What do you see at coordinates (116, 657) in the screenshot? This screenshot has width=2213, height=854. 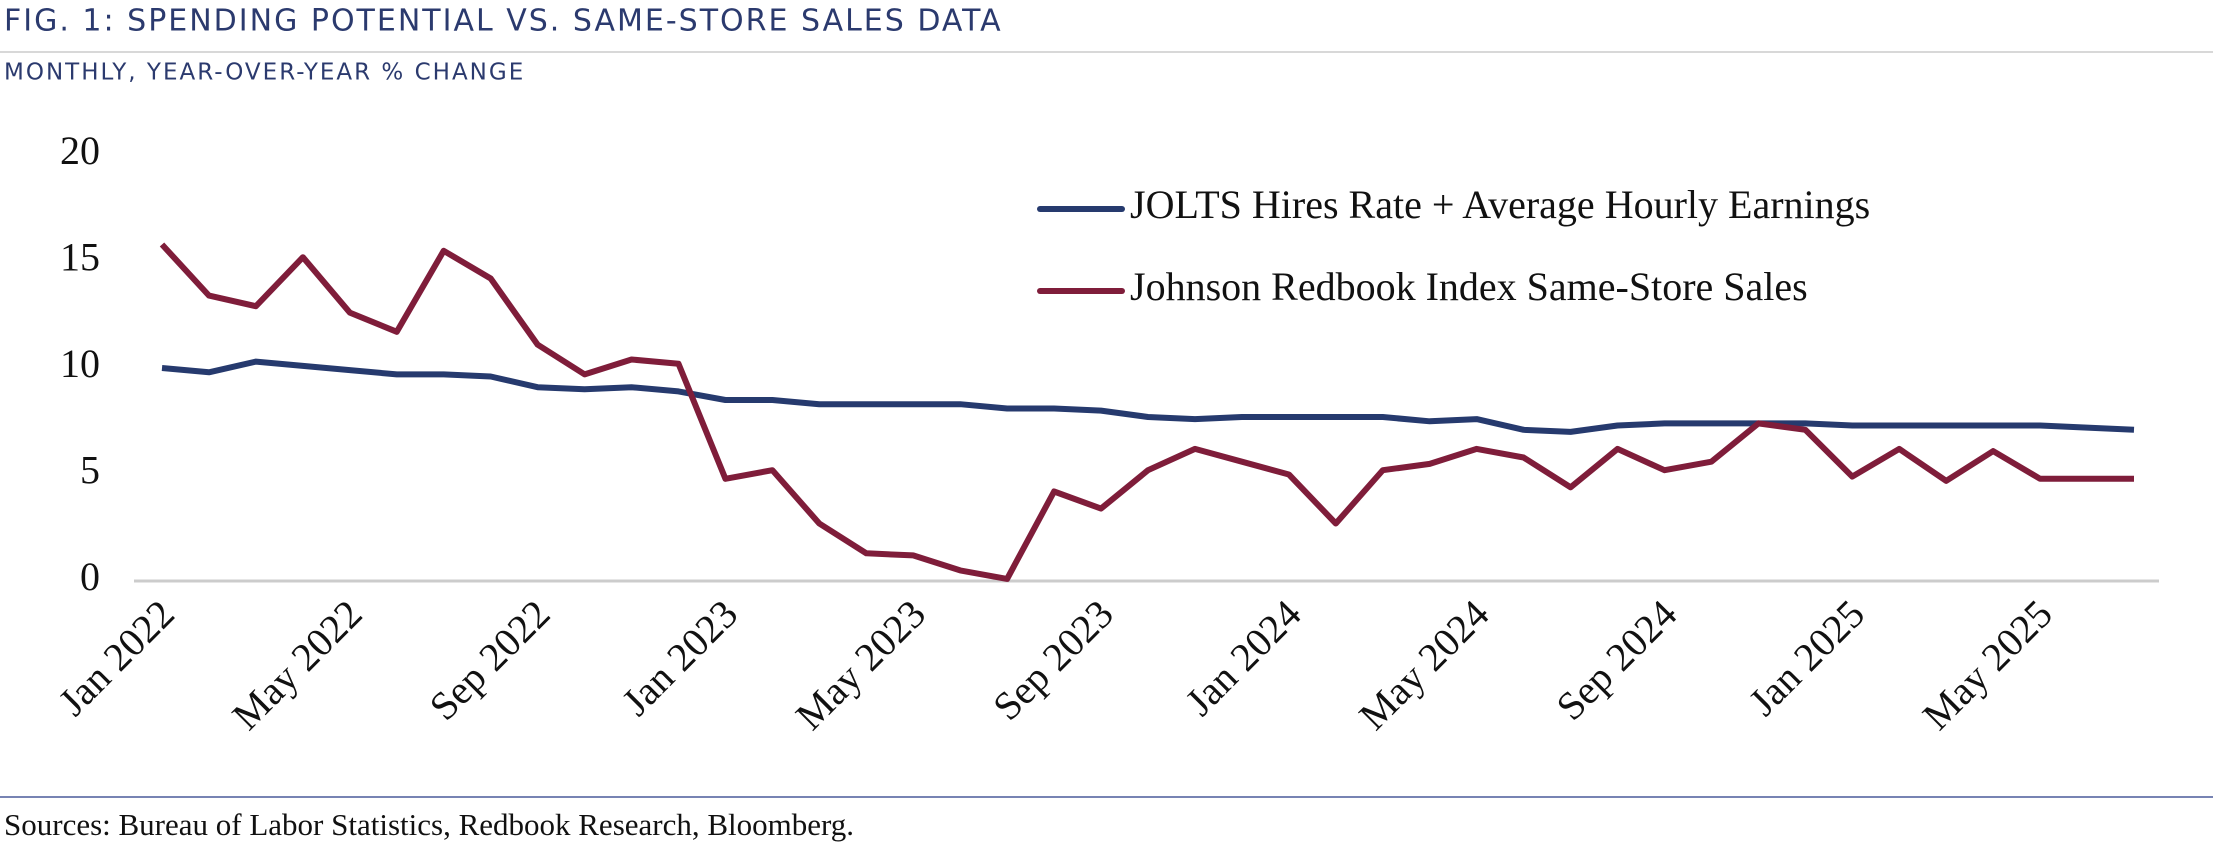 I see `x-tick-label: Jan 2022` at bounding box center [116, 657].